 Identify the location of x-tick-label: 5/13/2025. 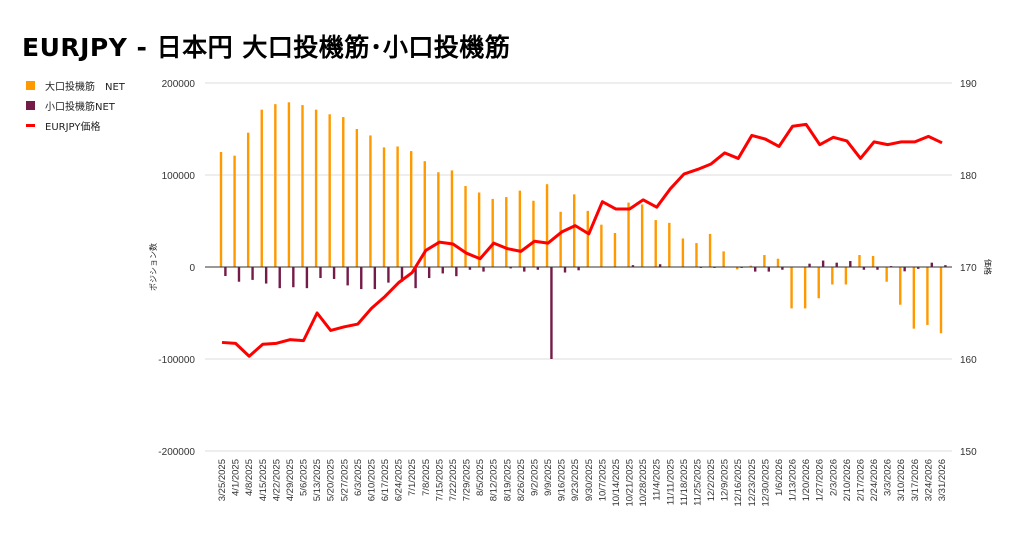
(317, 480).